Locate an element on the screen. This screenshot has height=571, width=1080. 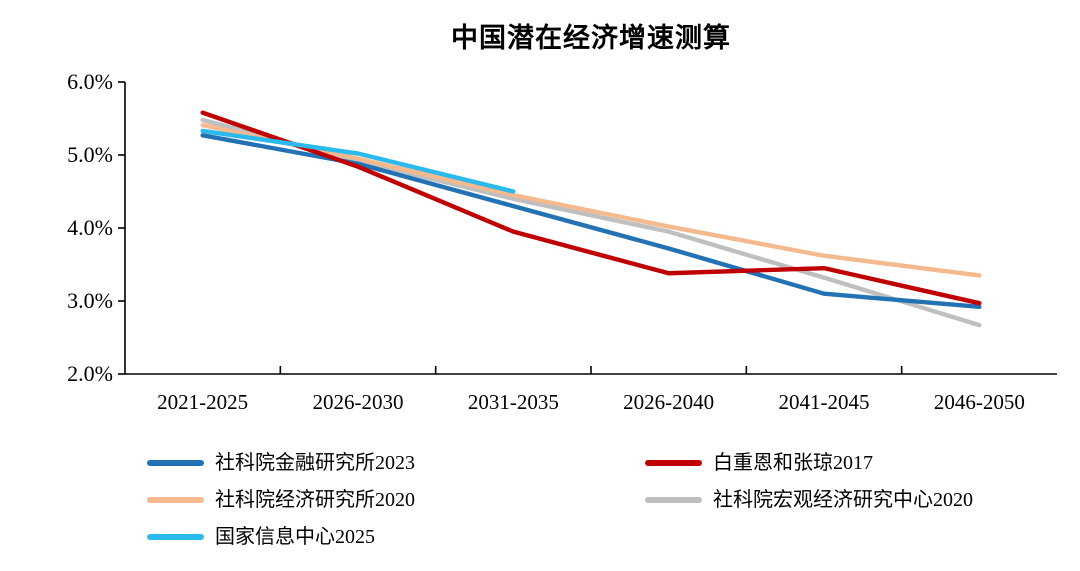
legend-label: 白重恩和张琼2017 is located at coordinates (793, 463).